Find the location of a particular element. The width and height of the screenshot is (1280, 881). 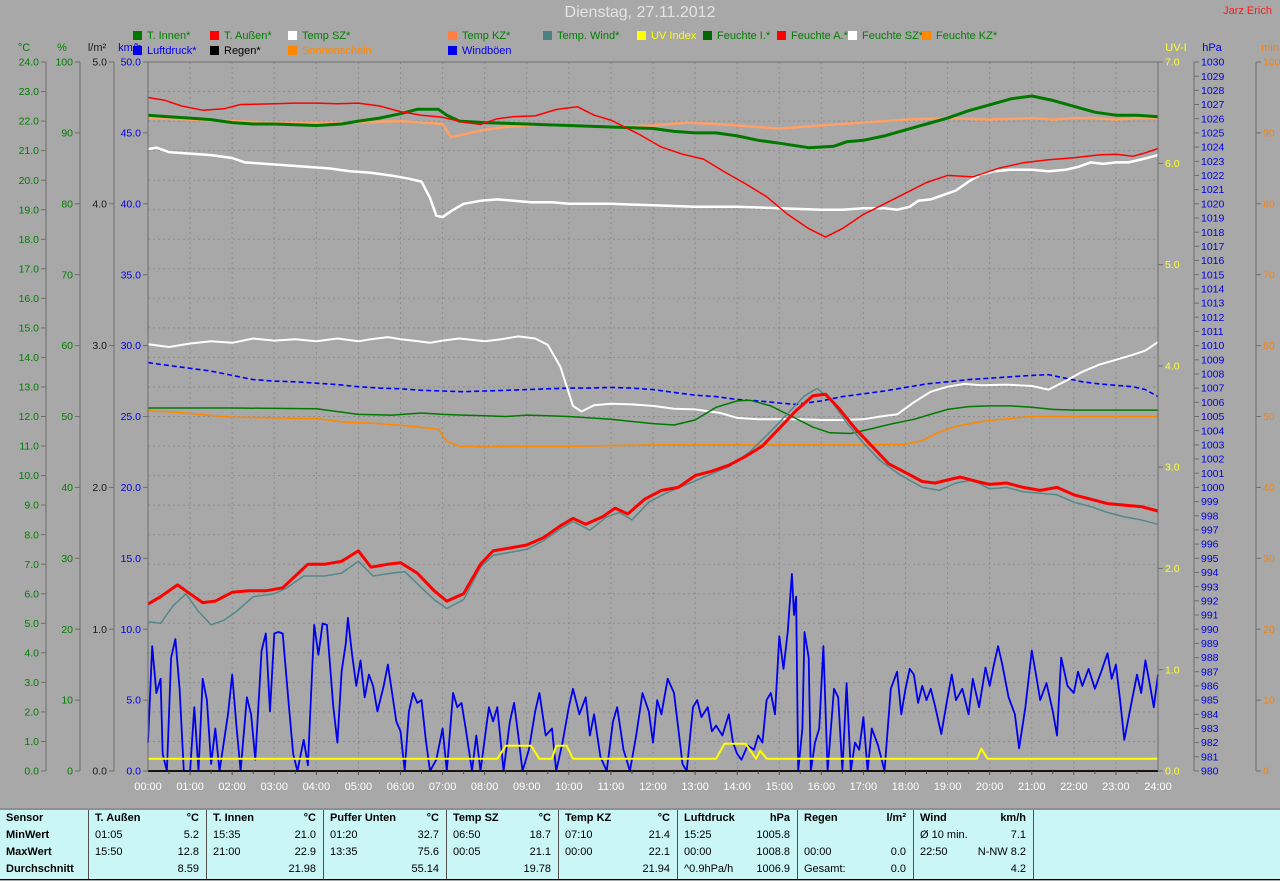

legend-item-label: Luftdruck* is located at coordinates (172, 50).